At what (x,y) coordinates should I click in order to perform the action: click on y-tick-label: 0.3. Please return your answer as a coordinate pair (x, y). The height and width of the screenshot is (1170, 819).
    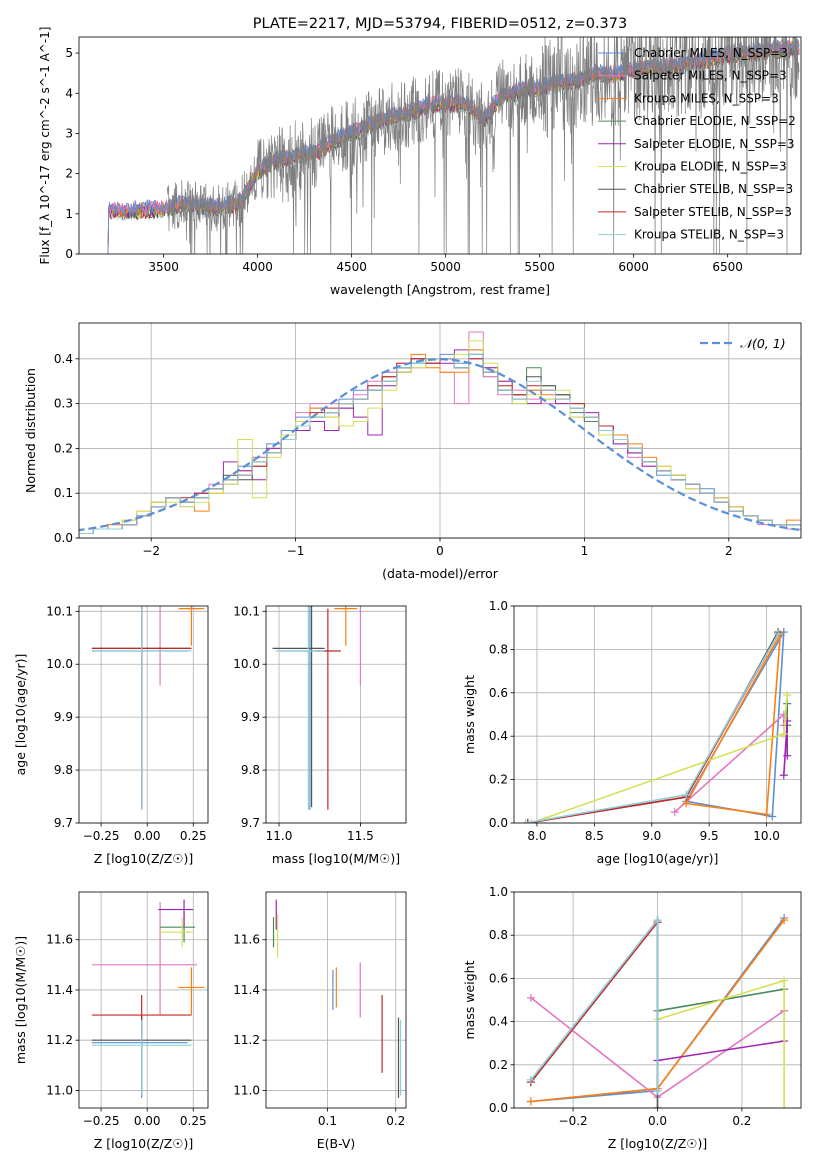
    Looking at the image, I should click on (63, 404).